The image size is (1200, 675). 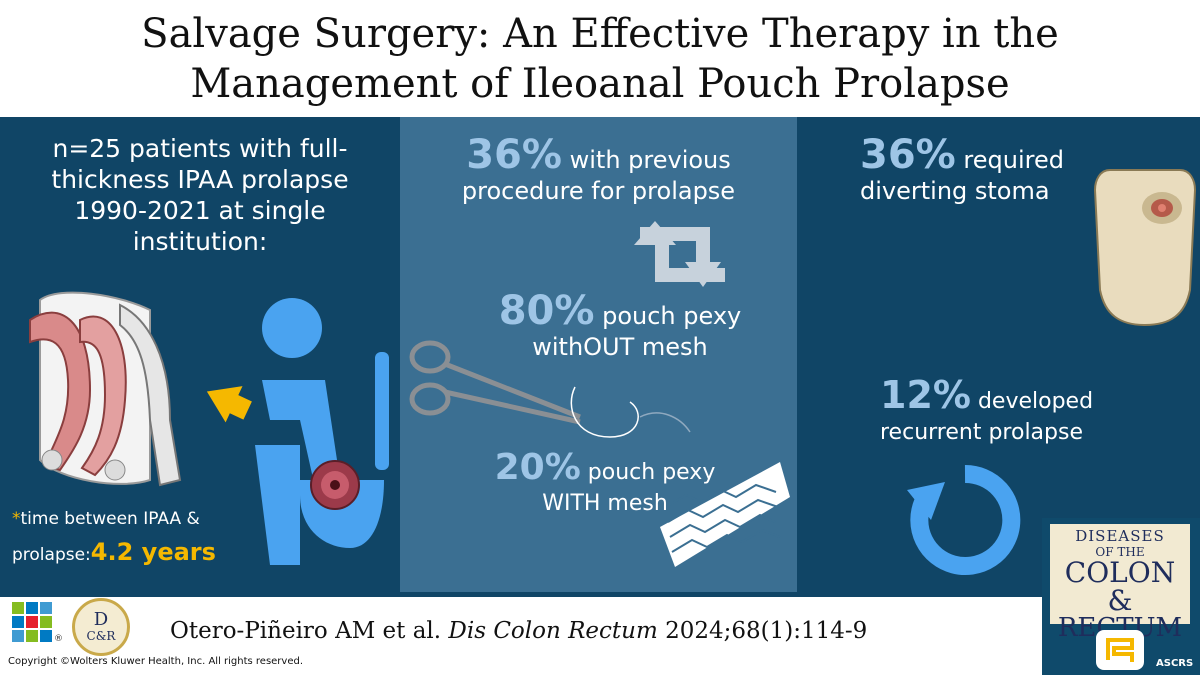 What do you see at coordinates (101, 619) in the screenshot?
I see `monogram-top: D` at bounding box center [101, 619].